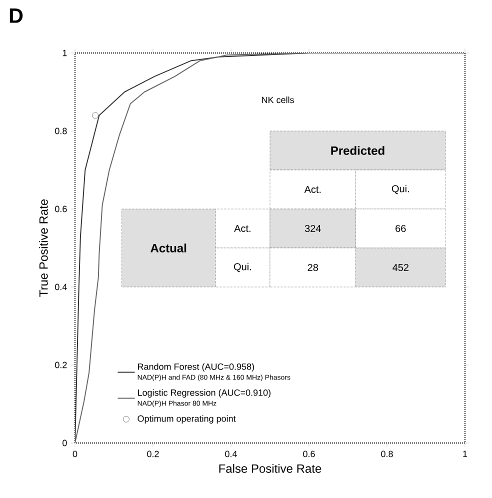 The height and width of the screenshot is (498, 492). What do you see at coordinates (465, 453) in the screenshot?
I see `x-tick-label: 1` at bounding box center [465, 453].